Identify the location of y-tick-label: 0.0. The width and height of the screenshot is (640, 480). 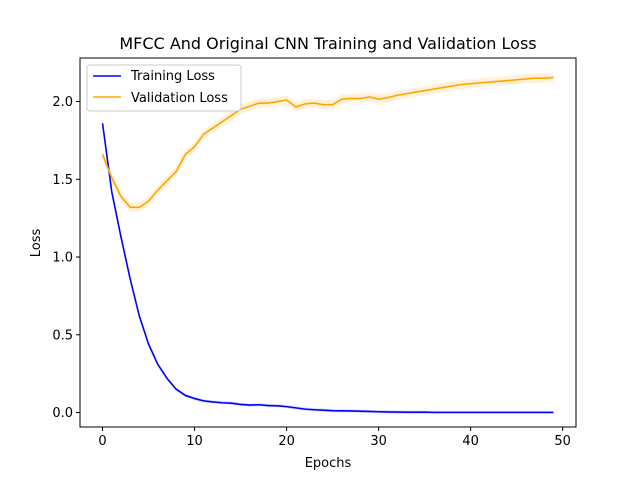
(62, 413).